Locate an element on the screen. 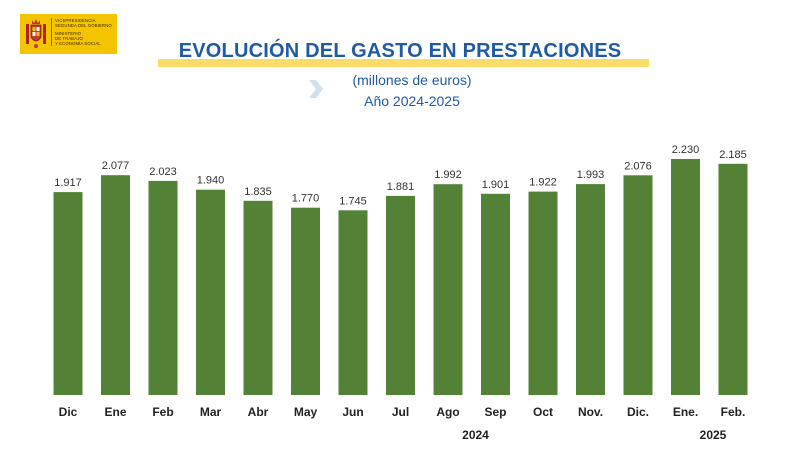  category-label-0: Dic is located at coordinates (68, 412).